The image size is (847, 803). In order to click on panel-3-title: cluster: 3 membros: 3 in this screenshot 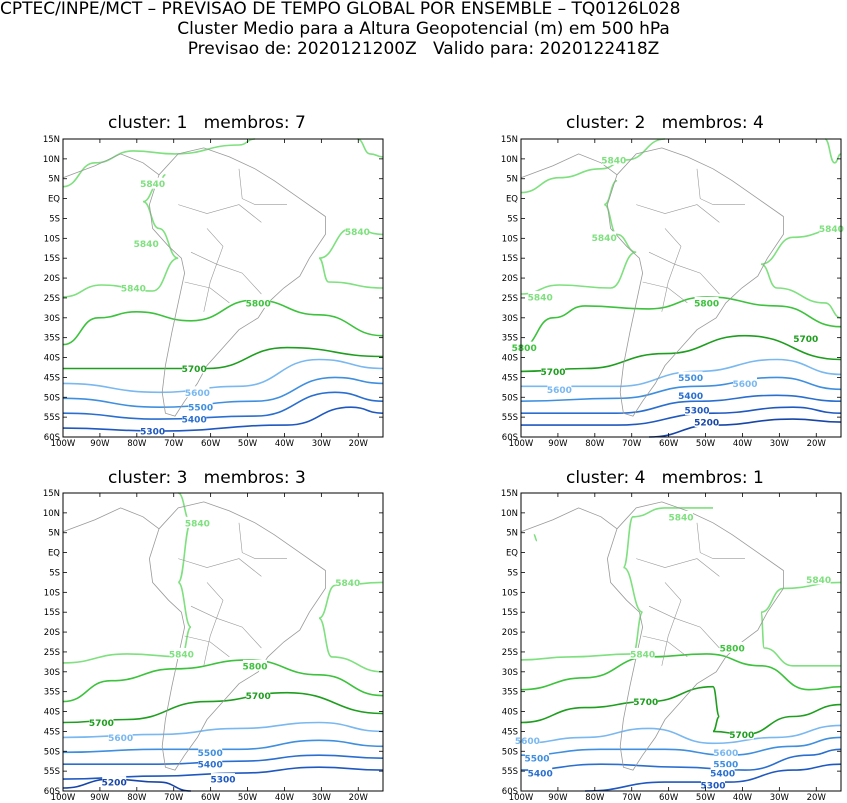, I will do `click(207, 478)`.